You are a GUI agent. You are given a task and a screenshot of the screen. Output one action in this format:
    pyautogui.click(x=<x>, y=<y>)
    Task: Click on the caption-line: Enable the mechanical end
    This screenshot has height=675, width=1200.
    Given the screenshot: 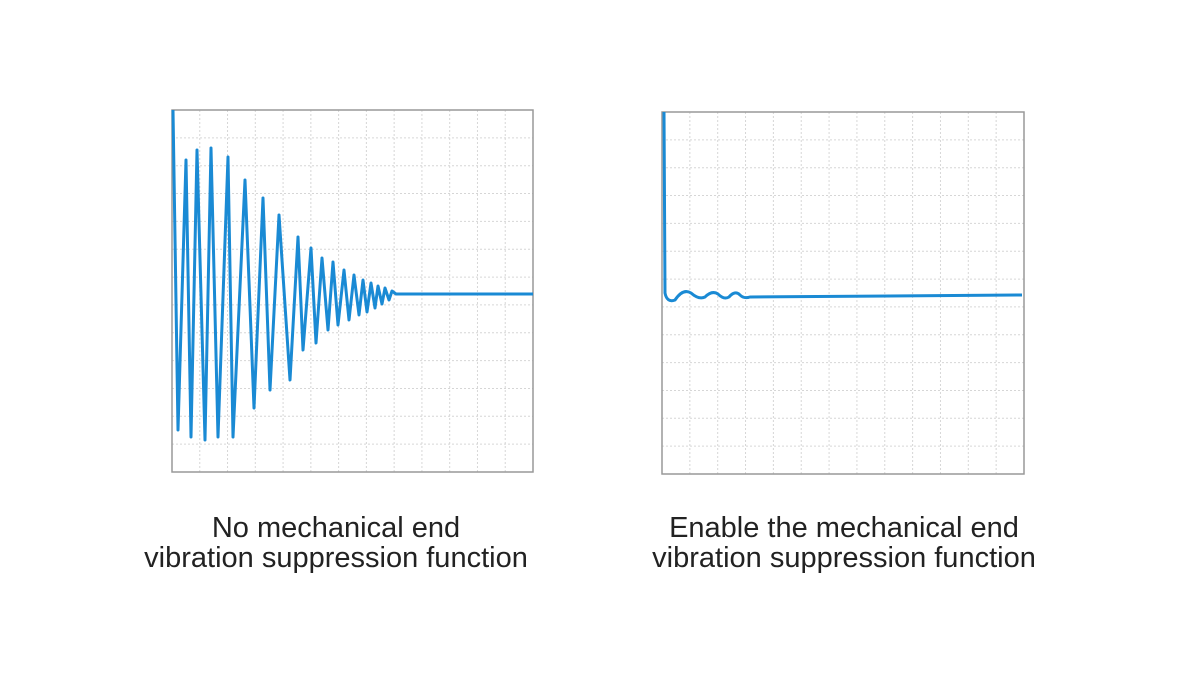 What is the action you would take?
    pyautogui.click(x=844, y=528)
    